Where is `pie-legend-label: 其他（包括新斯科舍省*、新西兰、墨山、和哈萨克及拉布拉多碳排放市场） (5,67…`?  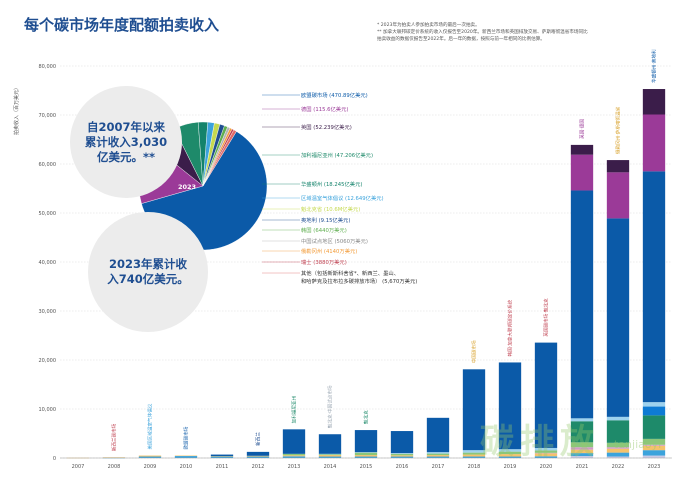 pie-legend-label: 其他（包括新斯科舍省*、新西兰、墨山、和哈萨克及拉布拉多碳排放市场） (5,67… is located at coordinates (359, 277).